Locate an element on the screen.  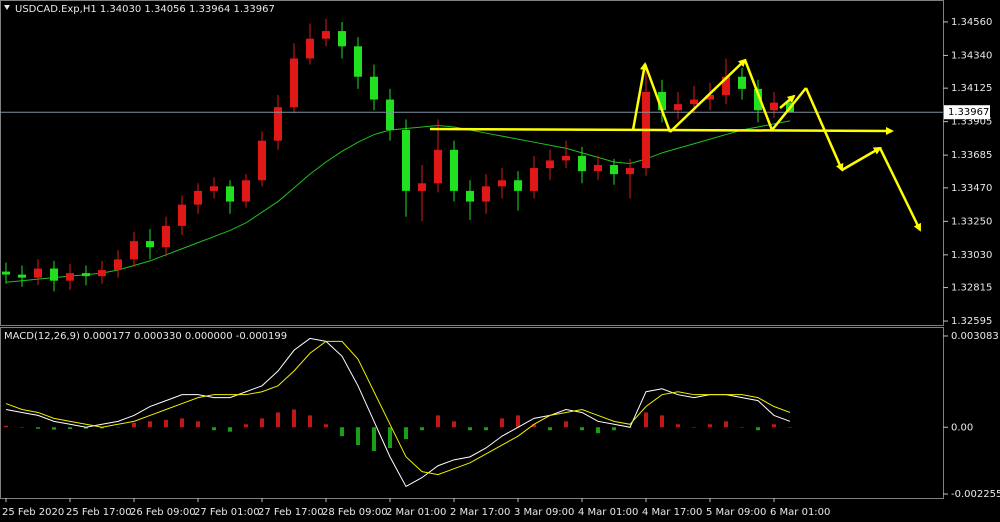
y-tick-label: 0.003083 is located at coordinates (975, 336).